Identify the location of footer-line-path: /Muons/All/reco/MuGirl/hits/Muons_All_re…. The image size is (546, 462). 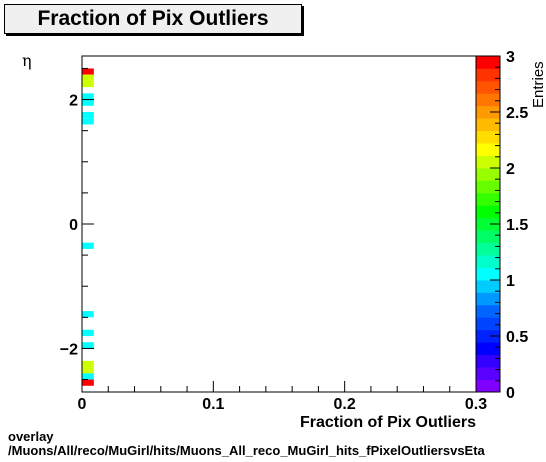
(246, 450).